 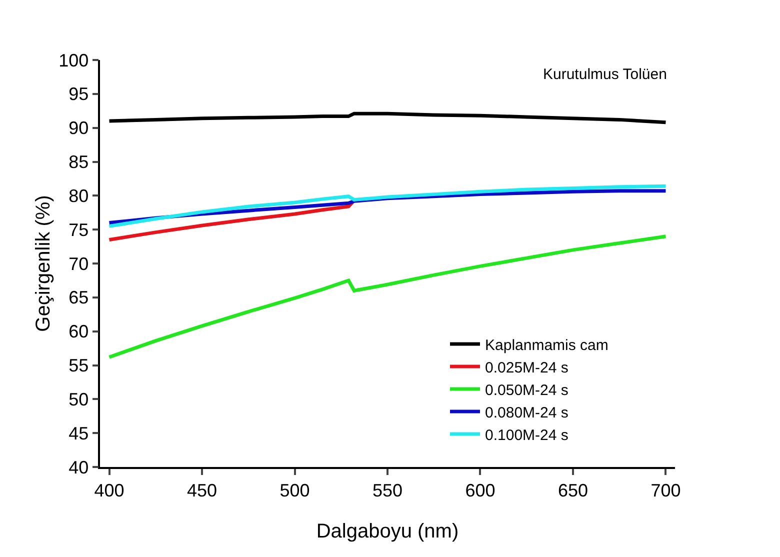 I want to click on y-tick-label: 95, so click(x=78, y=94).